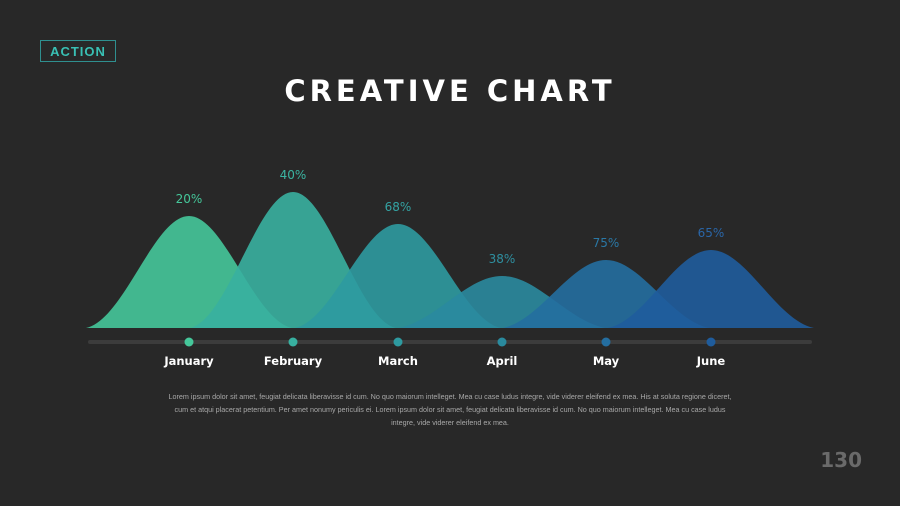 This screenshot has height=506, width=900. I want to click on marker-june, so click(711, 342).